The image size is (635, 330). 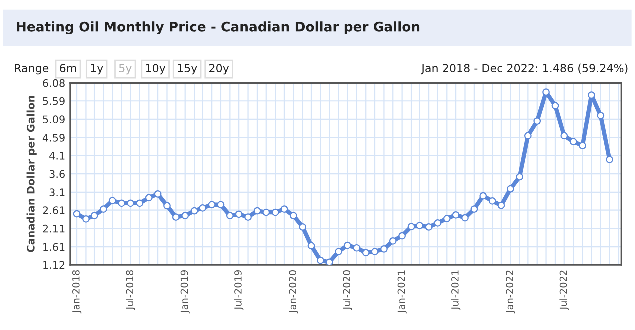 I want to click on text: 10y, so click(x=156, y=69).